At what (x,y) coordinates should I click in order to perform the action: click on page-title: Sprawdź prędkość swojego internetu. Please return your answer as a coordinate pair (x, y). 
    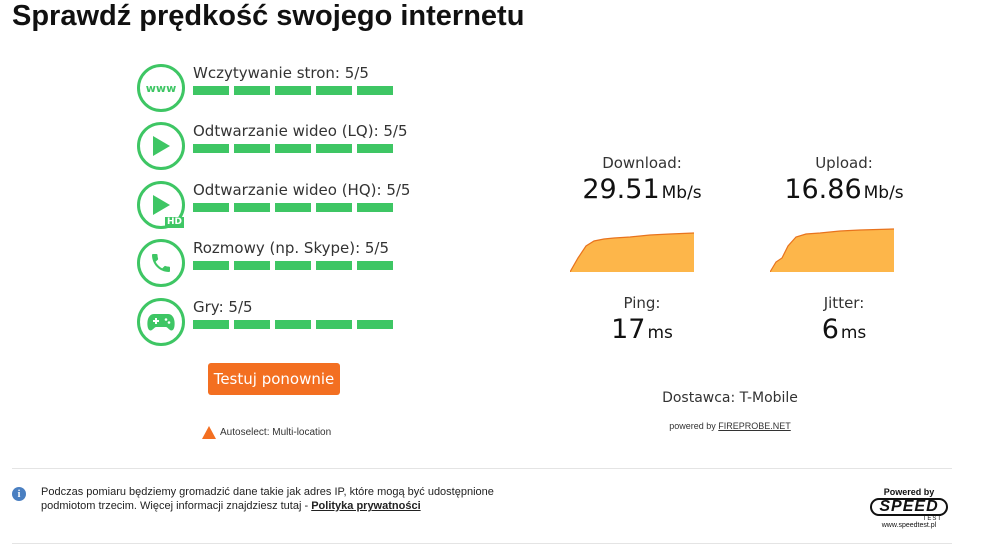
    Looking at the image, I should click on (268, 16).